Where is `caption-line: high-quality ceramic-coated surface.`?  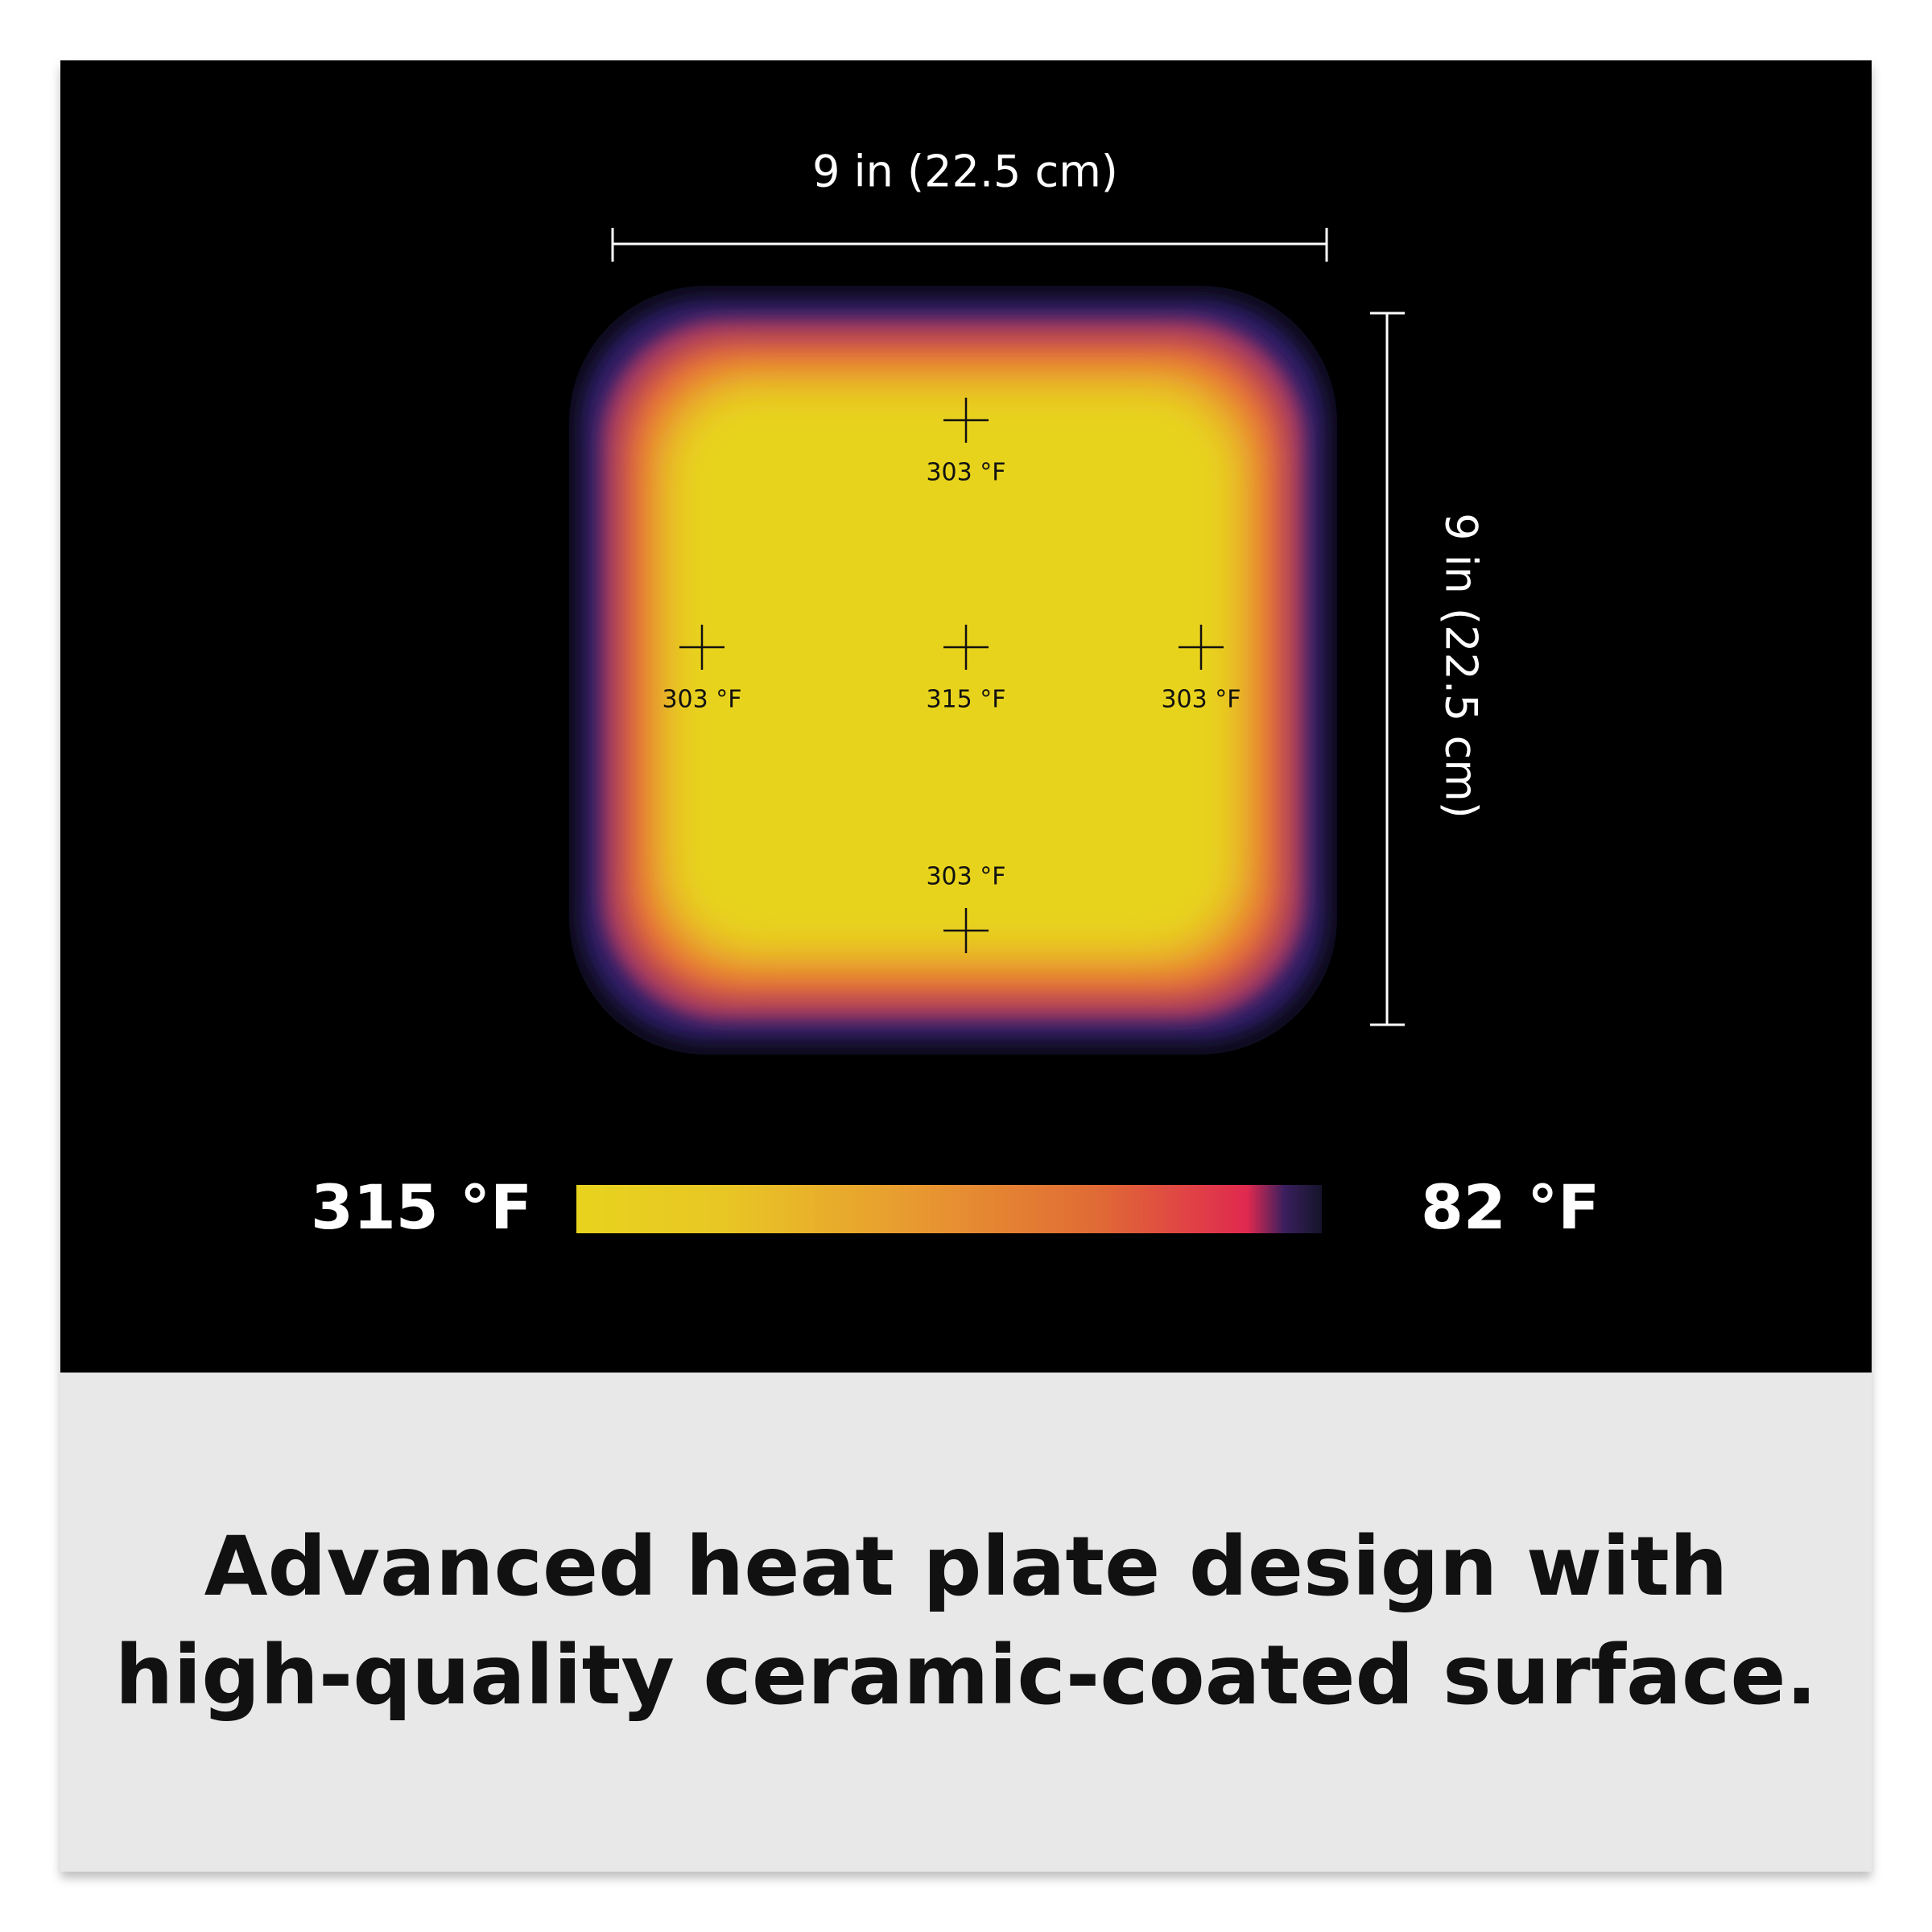 caption-line: high-quality ceramic-coated surface. is located at coordinates (966, 1676).